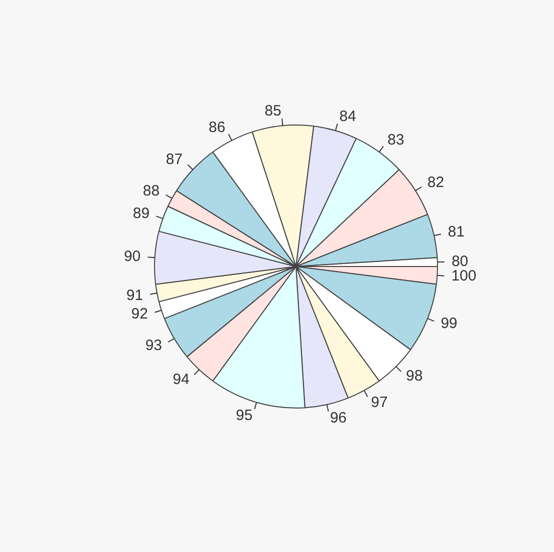  Describe the element at coordinates (449, 323) in the screenshot. I see `slice-label: 99` at that location.